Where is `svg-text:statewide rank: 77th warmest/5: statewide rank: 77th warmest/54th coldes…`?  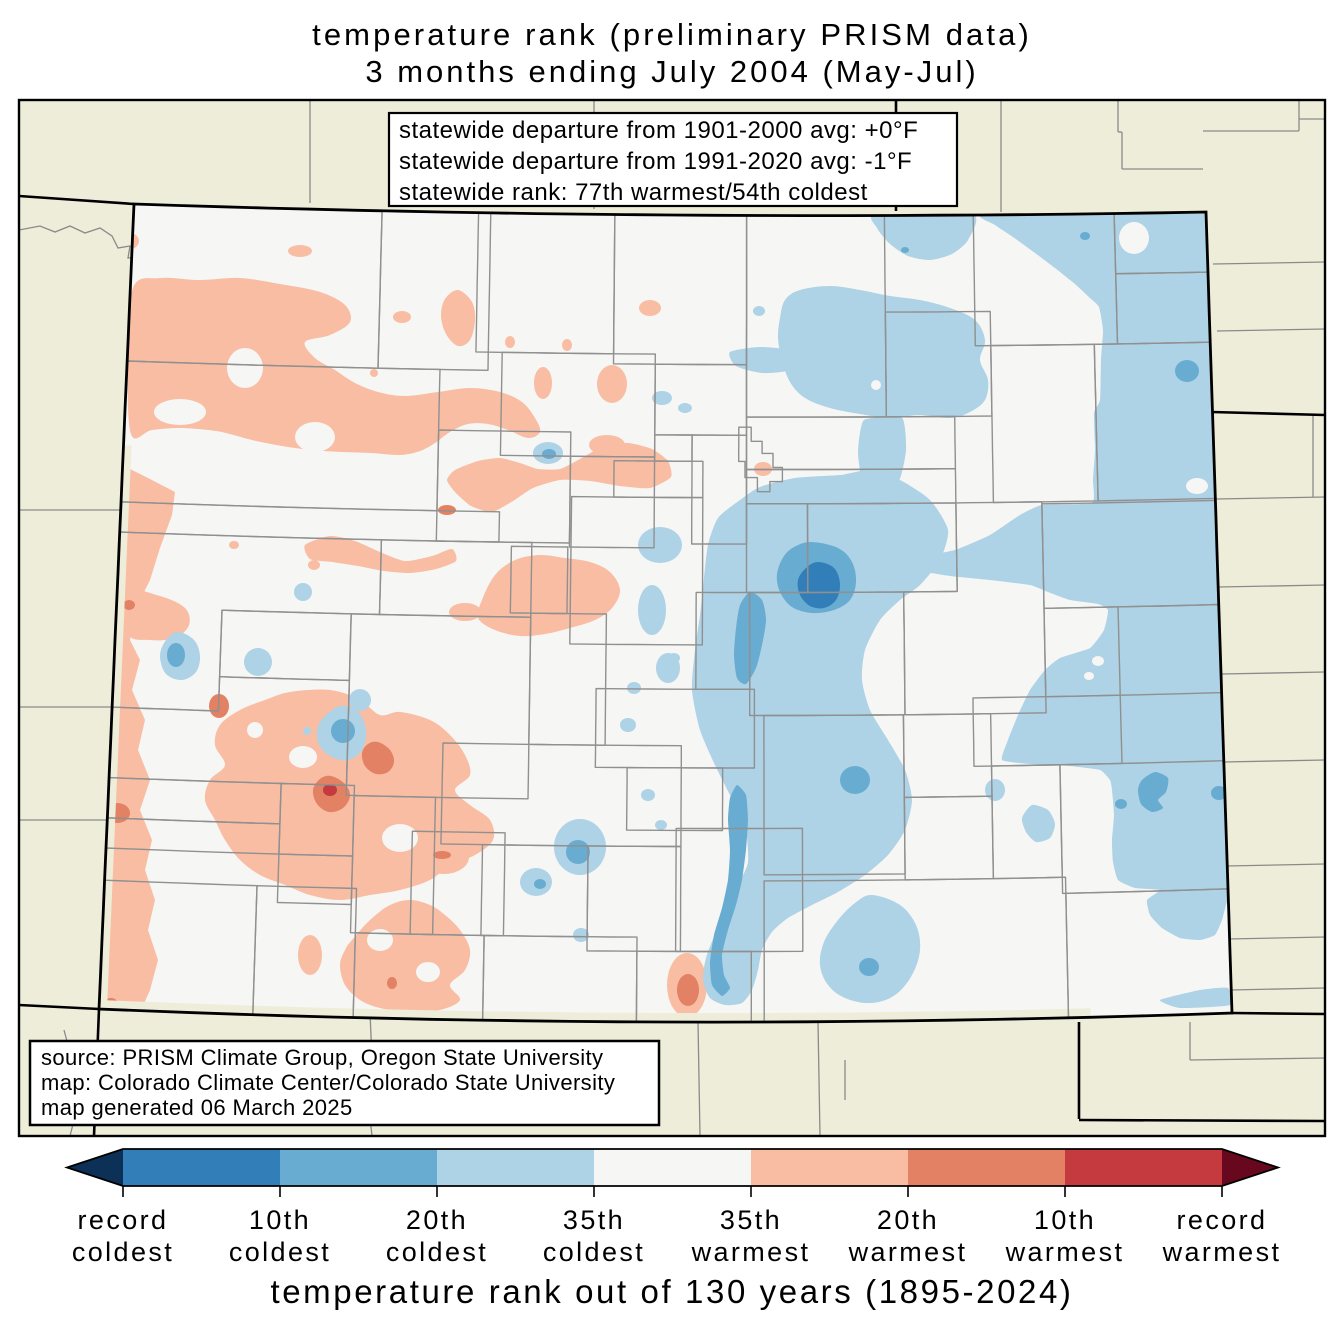 svg-text:statewide rank: 77th warmest/5: statewide rank: 77th warmest/54th coldes… is located at coordinates (633, 192).